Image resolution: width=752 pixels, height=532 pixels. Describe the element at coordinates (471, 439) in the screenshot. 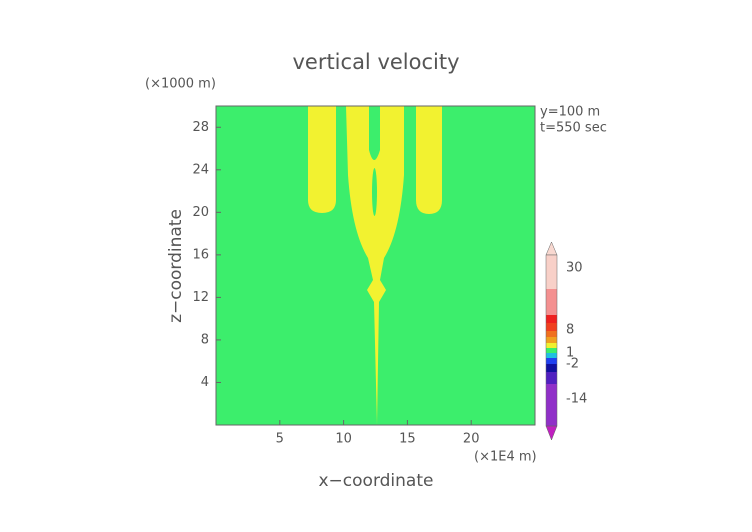

I see `x-tick-label: 20` at that location.